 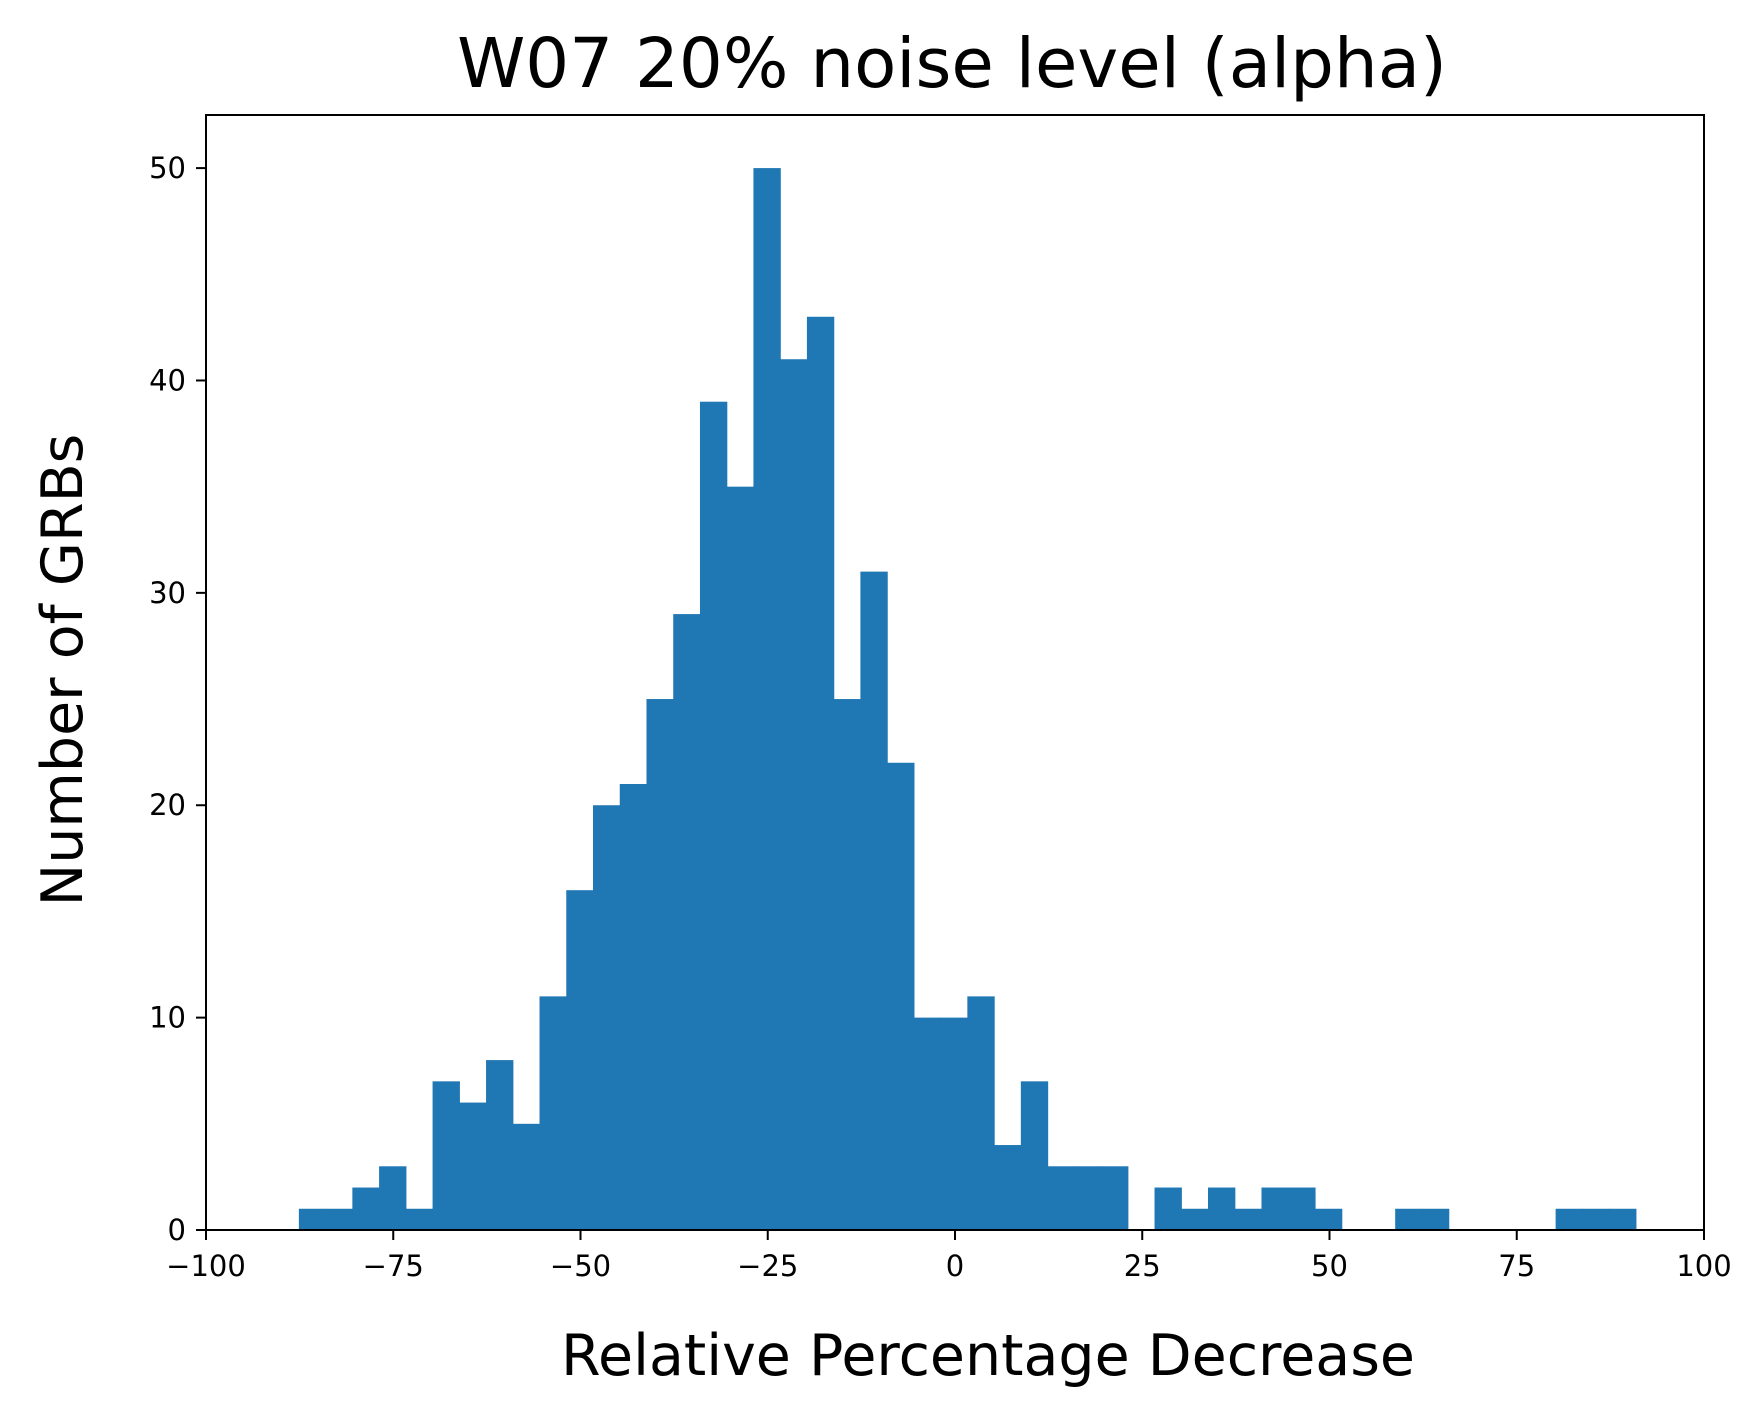 I want to click on x-tick-label: 75, so click(x=1516, y=1266).